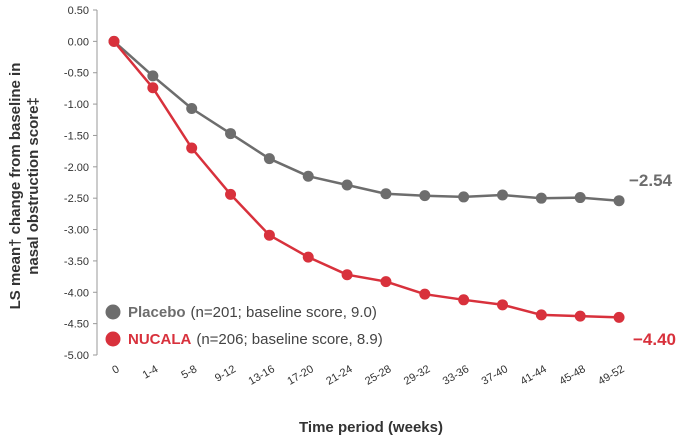  I want to click on placebo-end-label: −2.54, so click(651, 180).